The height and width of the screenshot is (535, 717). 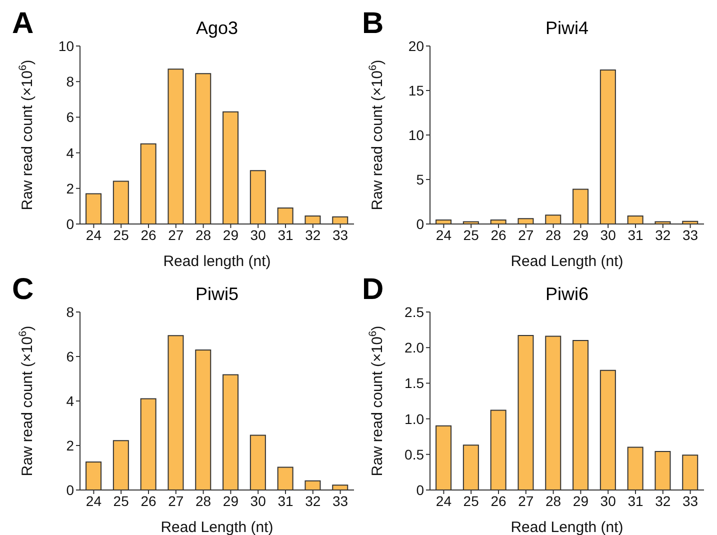 What do you see at coordinates (416, 90) in the screenshot?
I see `y-tick-label: 15` at bounding box center [416, 90].